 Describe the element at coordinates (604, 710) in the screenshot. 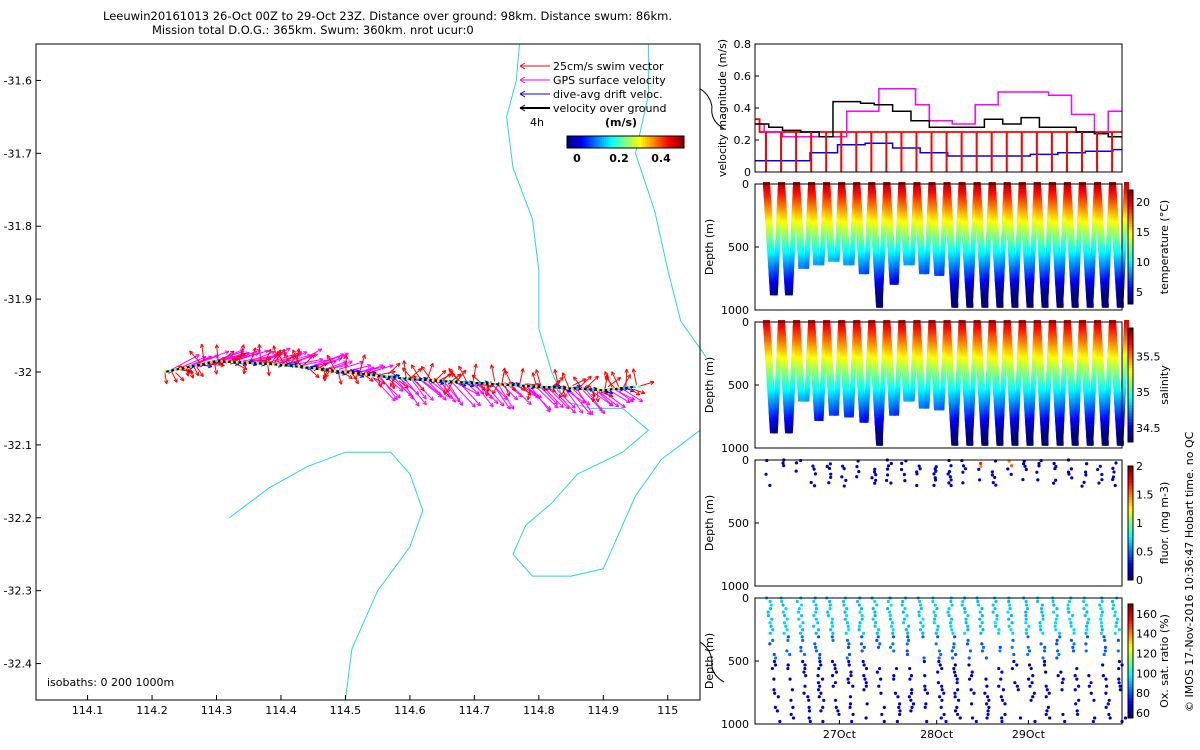

I see `map-x-tick-label: 114.9` at that location.